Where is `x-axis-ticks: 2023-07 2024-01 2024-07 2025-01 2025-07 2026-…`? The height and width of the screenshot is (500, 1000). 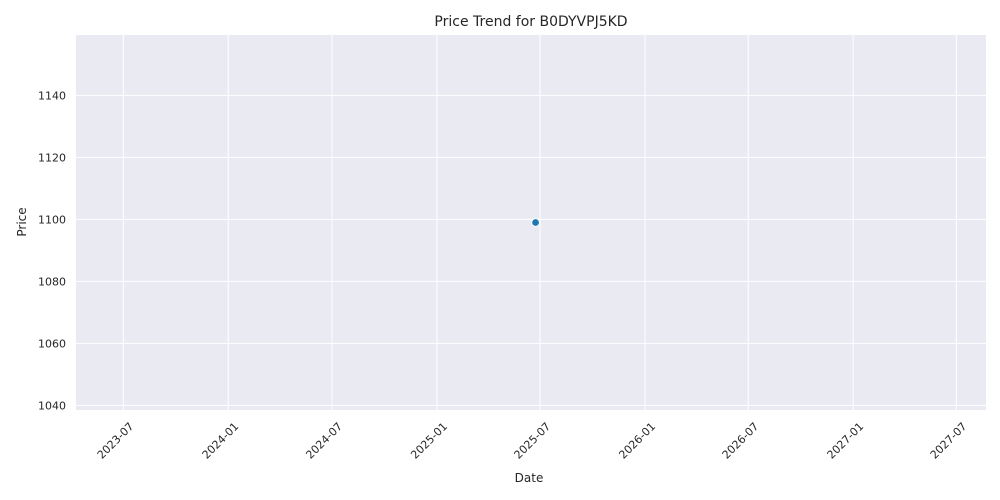
x-axis-ticks: 2023-07 2024-01 2024-07 2025-01 2025-07 2026-… is located at coordinates (532, 441).